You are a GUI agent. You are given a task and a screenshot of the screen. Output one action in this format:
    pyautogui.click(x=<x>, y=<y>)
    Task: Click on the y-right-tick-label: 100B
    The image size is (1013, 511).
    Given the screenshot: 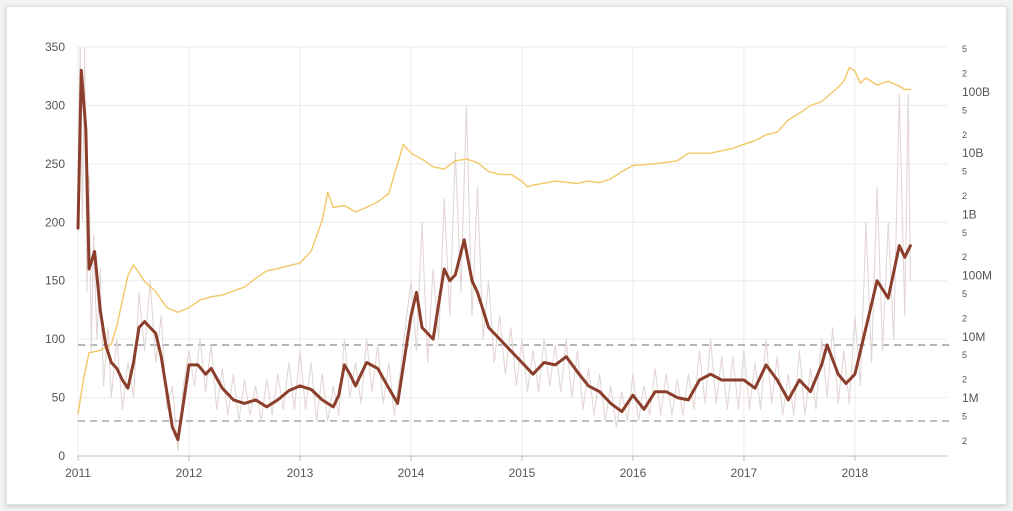 What is the action you would take?
    pyautogui.click(x=976, y=92)
    